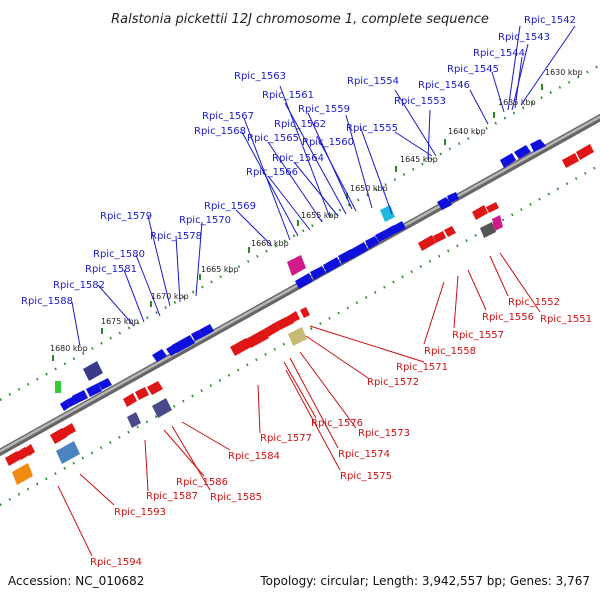  I want to click on gene-label: Rpic_1546, so click(444, 85).